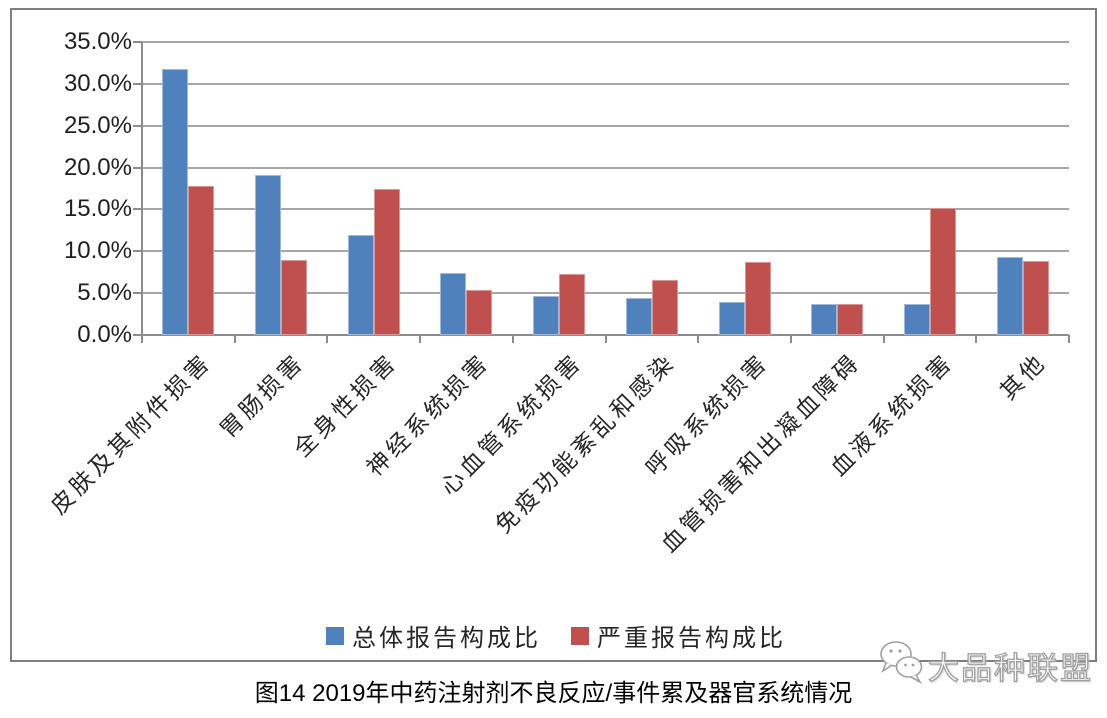 The width and height of the screenshot is (1107, 718). I want to click on legend-label-overall: 总体报告构成比, so click(446, 638).